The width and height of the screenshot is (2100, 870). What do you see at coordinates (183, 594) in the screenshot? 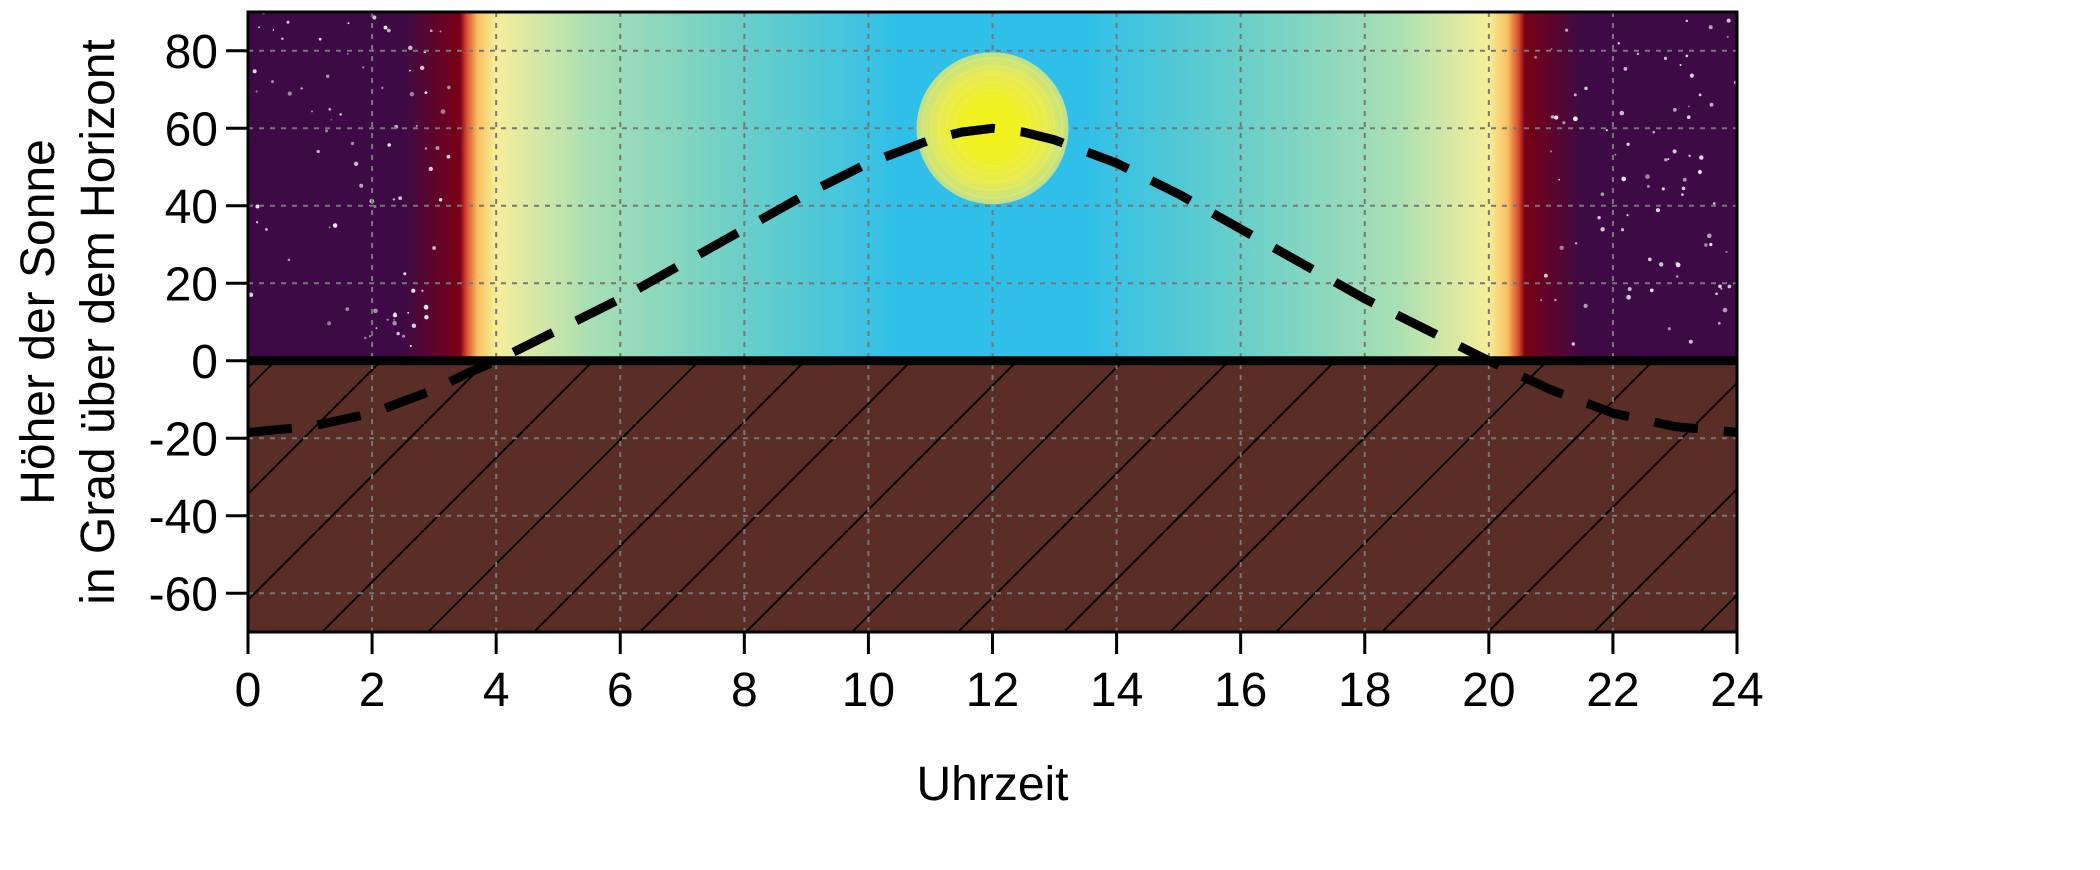
I see `y-tick-label: -60` at bounding box center [183, 594].